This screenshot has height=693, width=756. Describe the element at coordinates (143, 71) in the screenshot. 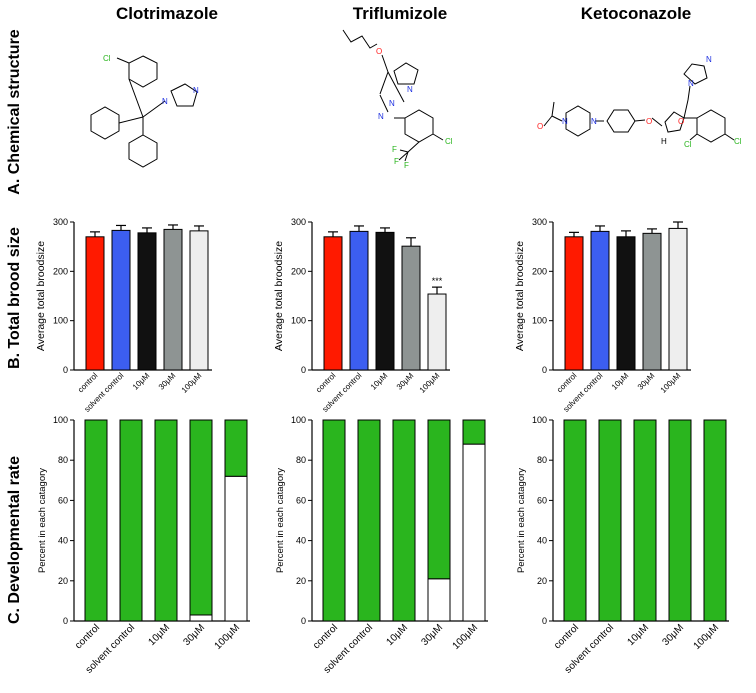

I see `phenyl-ring-top` at that location.